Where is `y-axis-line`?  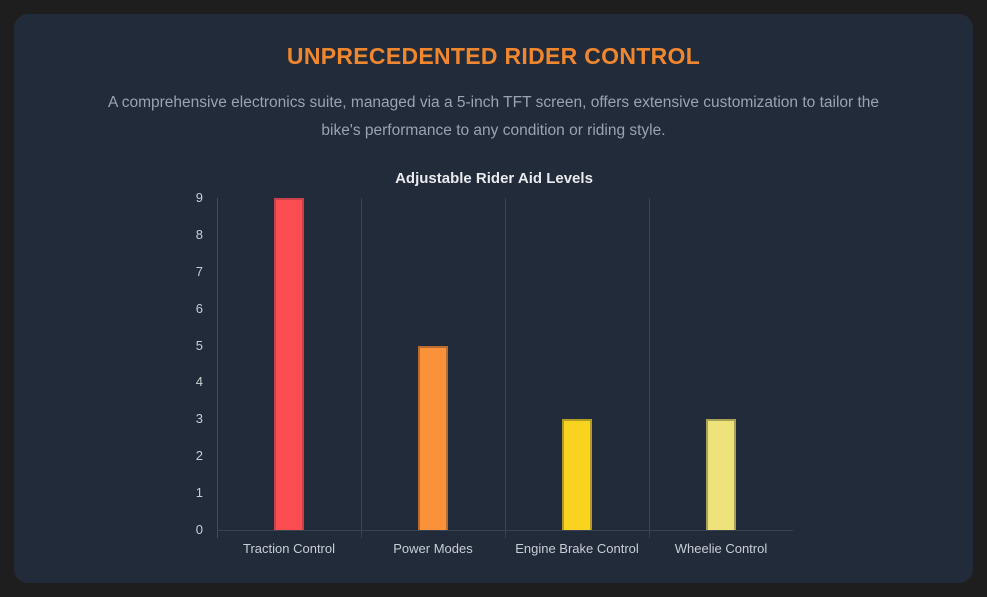 y-axis-line is located at coordinates (217, 368).